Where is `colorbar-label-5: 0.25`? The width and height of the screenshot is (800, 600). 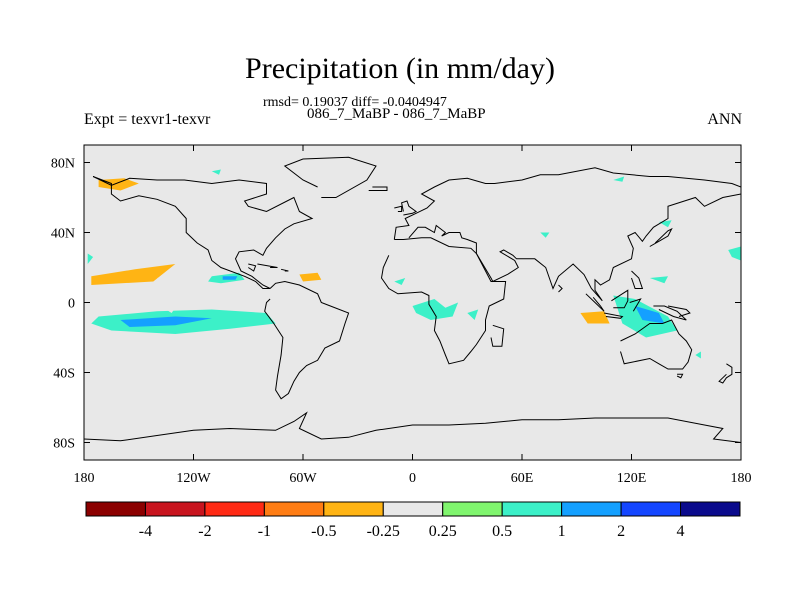 colorbar-label-5: 0.25 is located at coordinates (443, 531).